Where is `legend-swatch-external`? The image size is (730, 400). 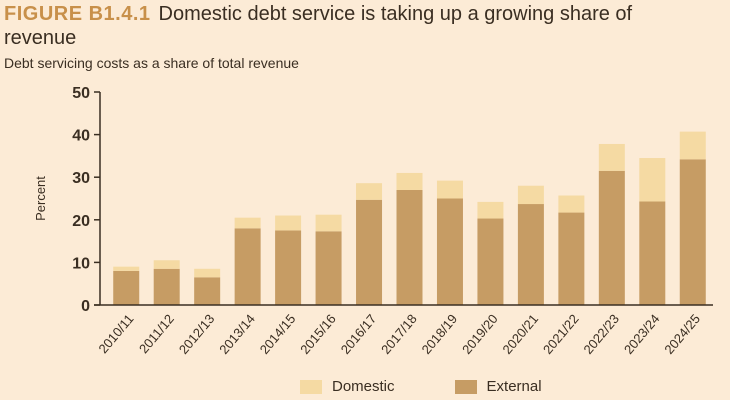
legend-swatch-external is located at coordinates (465, 386).